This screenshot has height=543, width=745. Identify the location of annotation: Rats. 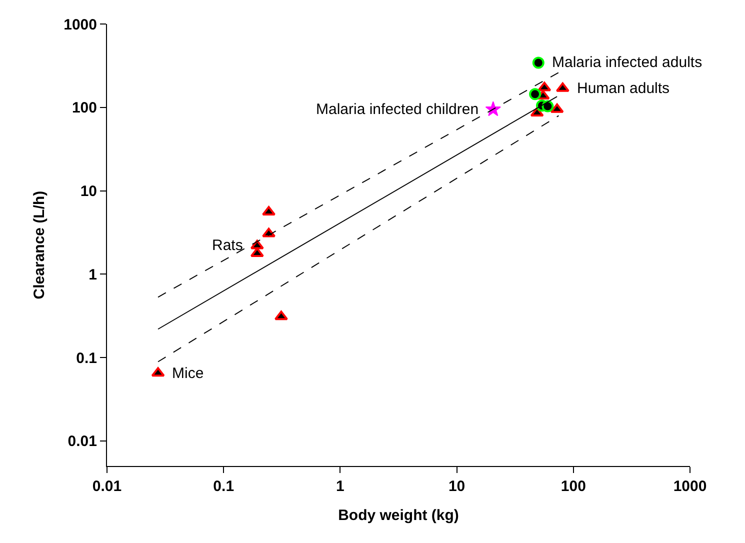
(227, 245).